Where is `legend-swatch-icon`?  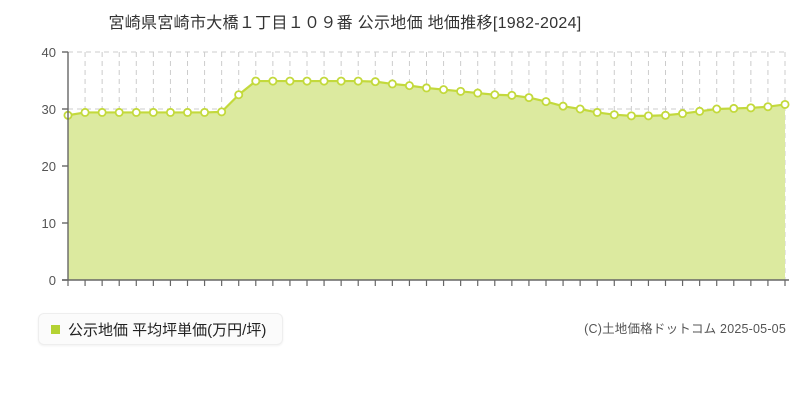
legend-swatch-icon is located at coordinates (55, 329).